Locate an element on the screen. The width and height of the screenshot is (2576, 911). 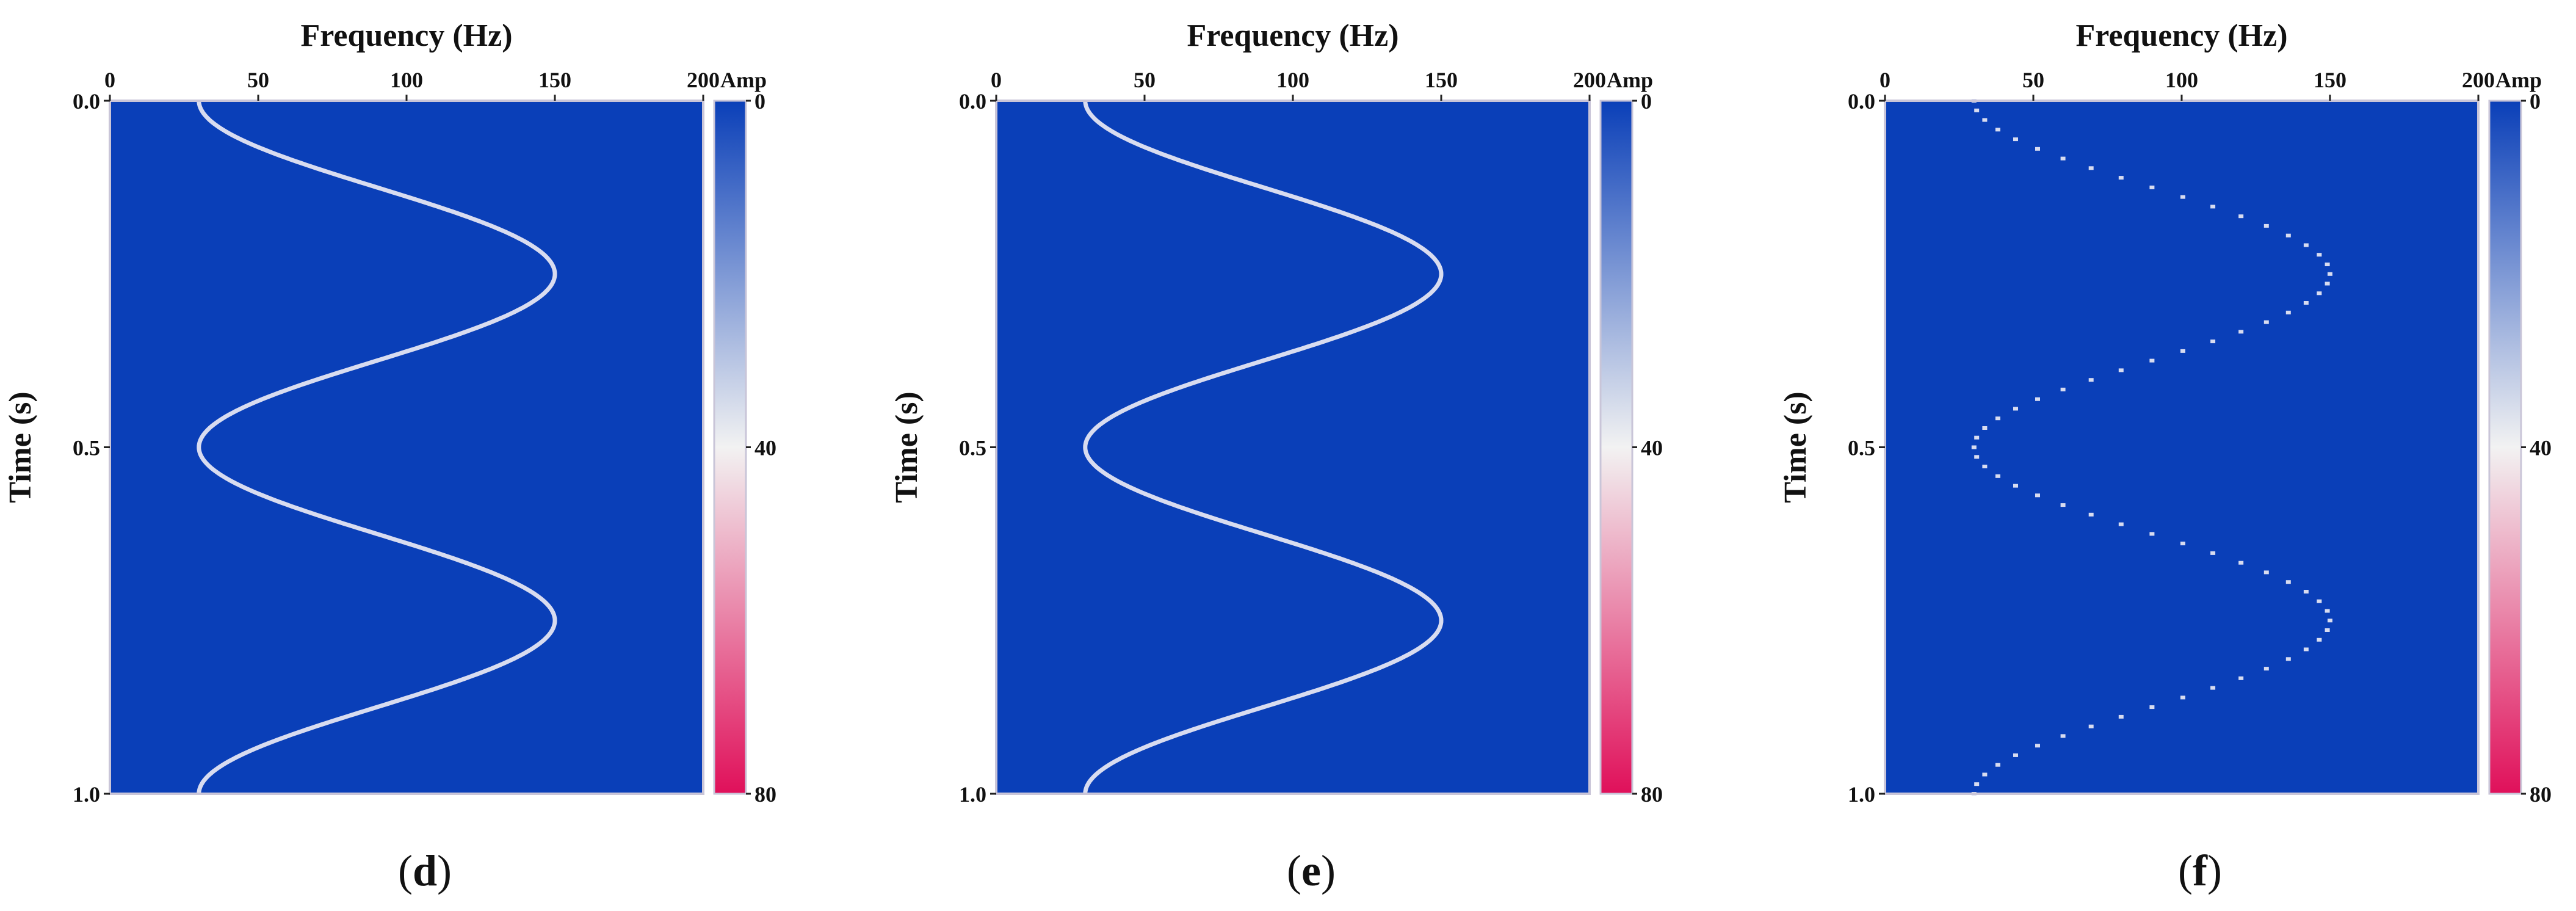
colorbar is located at coordinates (1616, 447).